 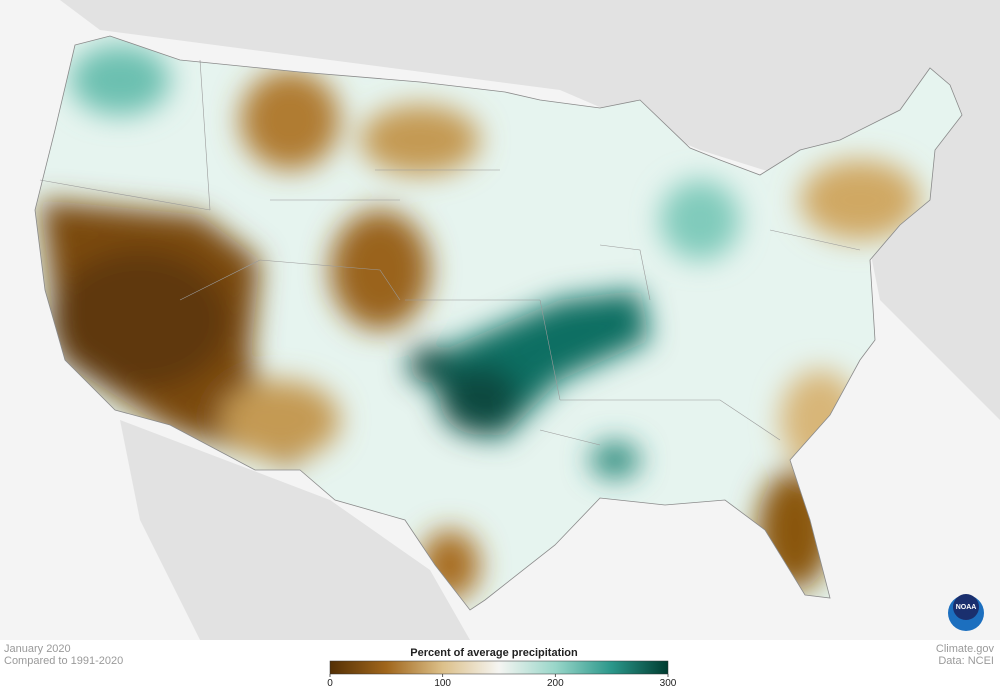 What do you see at coordinates (966, 607) in the screenshot?
I see `logo-text: NOAA` at bounding box center [966, 607].